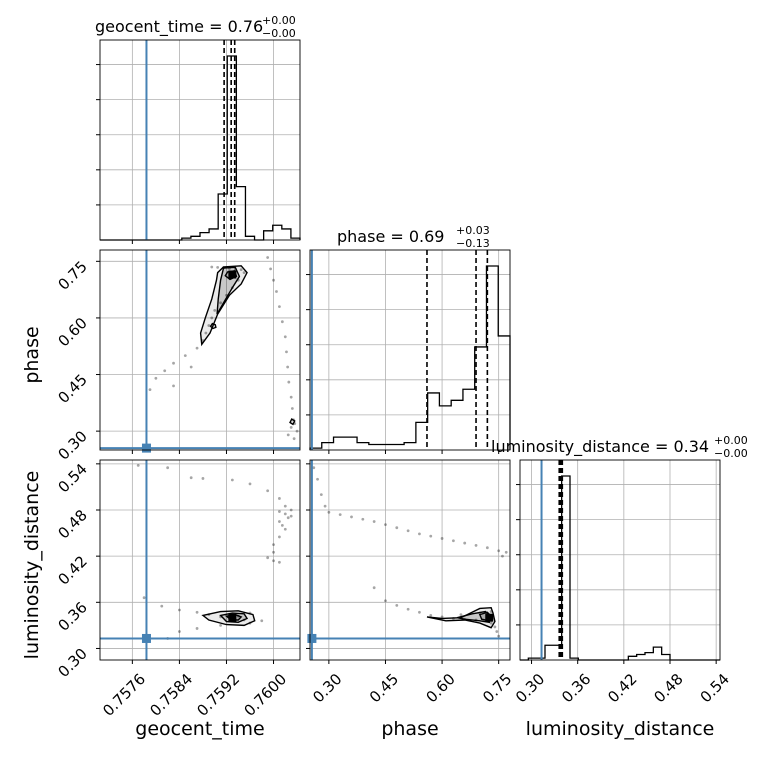  Describe the element at coordinates (146, 448) in the screenshot. I see `truth-marker-phase_vs_geocent_time` at that location.